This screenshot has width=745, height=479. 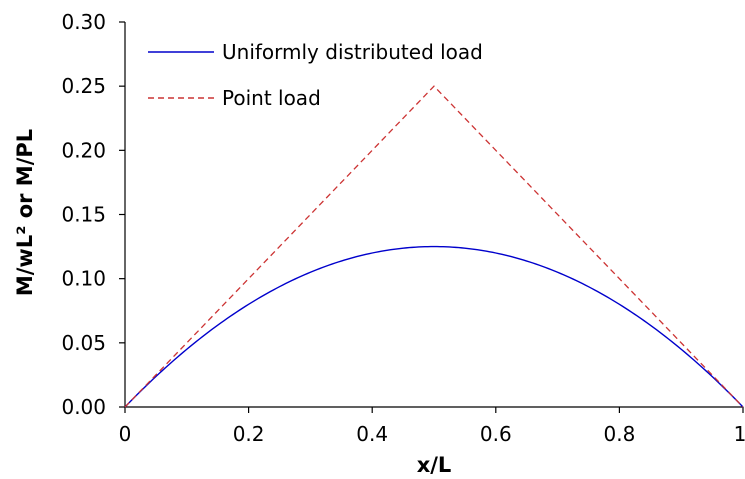 What do you see at coordinates (83, 215) in the screenshot?
I see `y-tick-label: 0.15` at bounding box center [83, 215].